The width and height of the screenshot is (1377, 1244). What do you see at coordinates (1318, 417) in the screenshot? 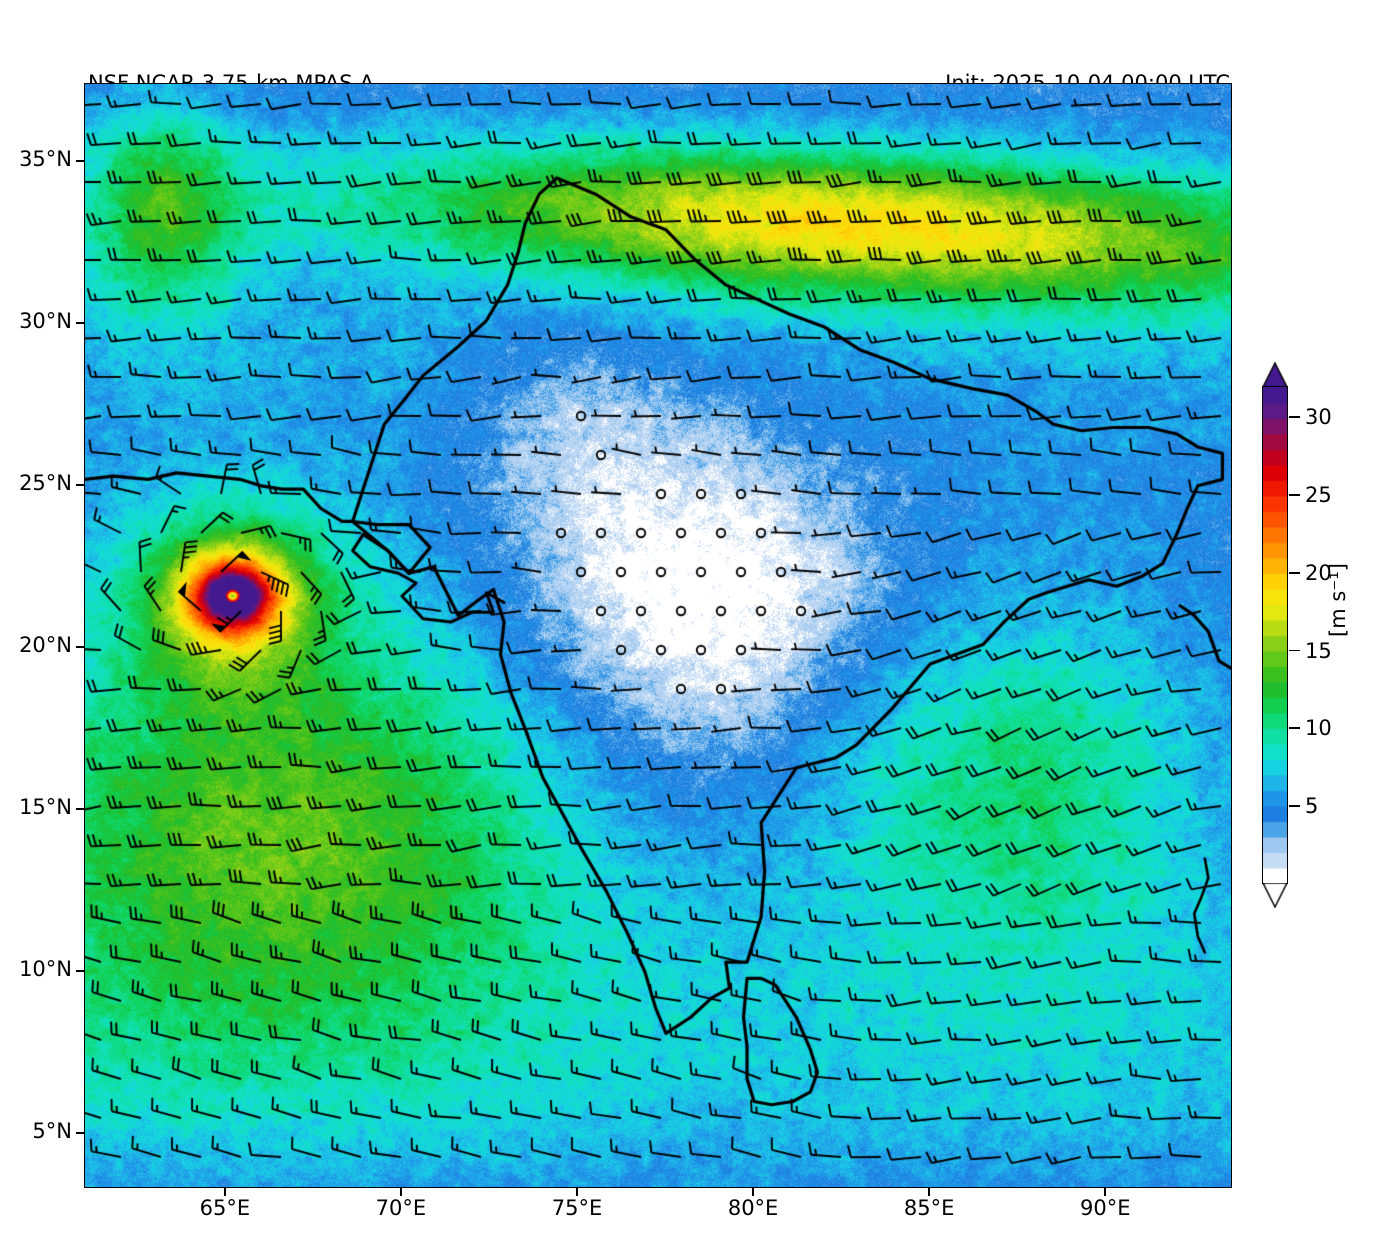
I see `colorbar-tick-label: 30` at bounding box center [1318, 417].